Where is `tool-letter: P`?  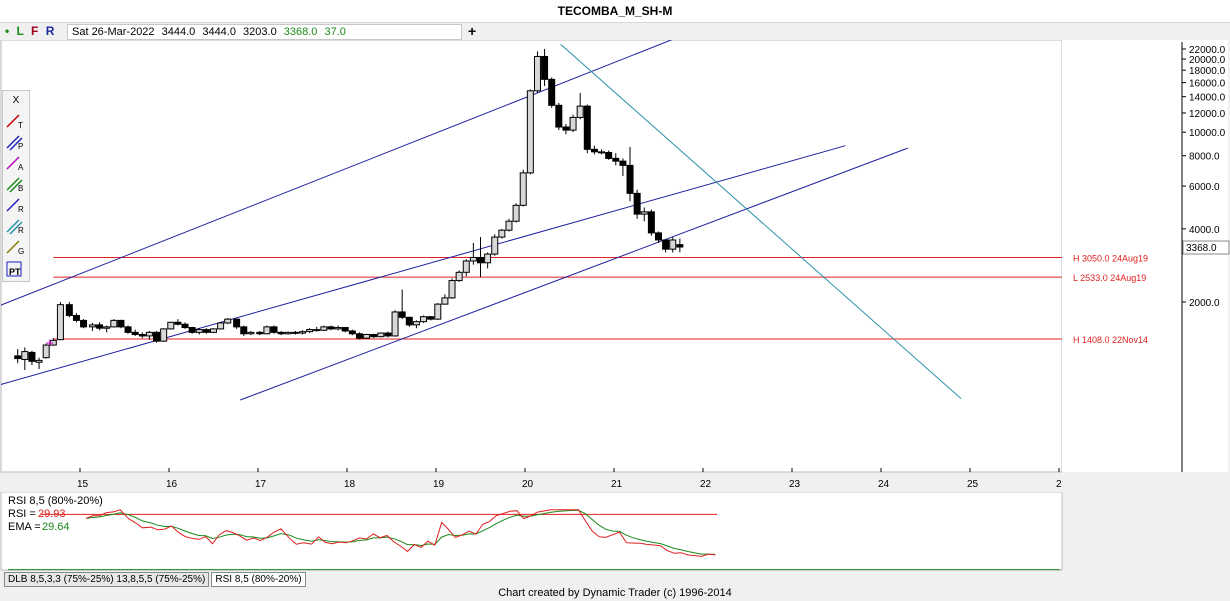
tool-letter: P is located at coordinates (20, 146).